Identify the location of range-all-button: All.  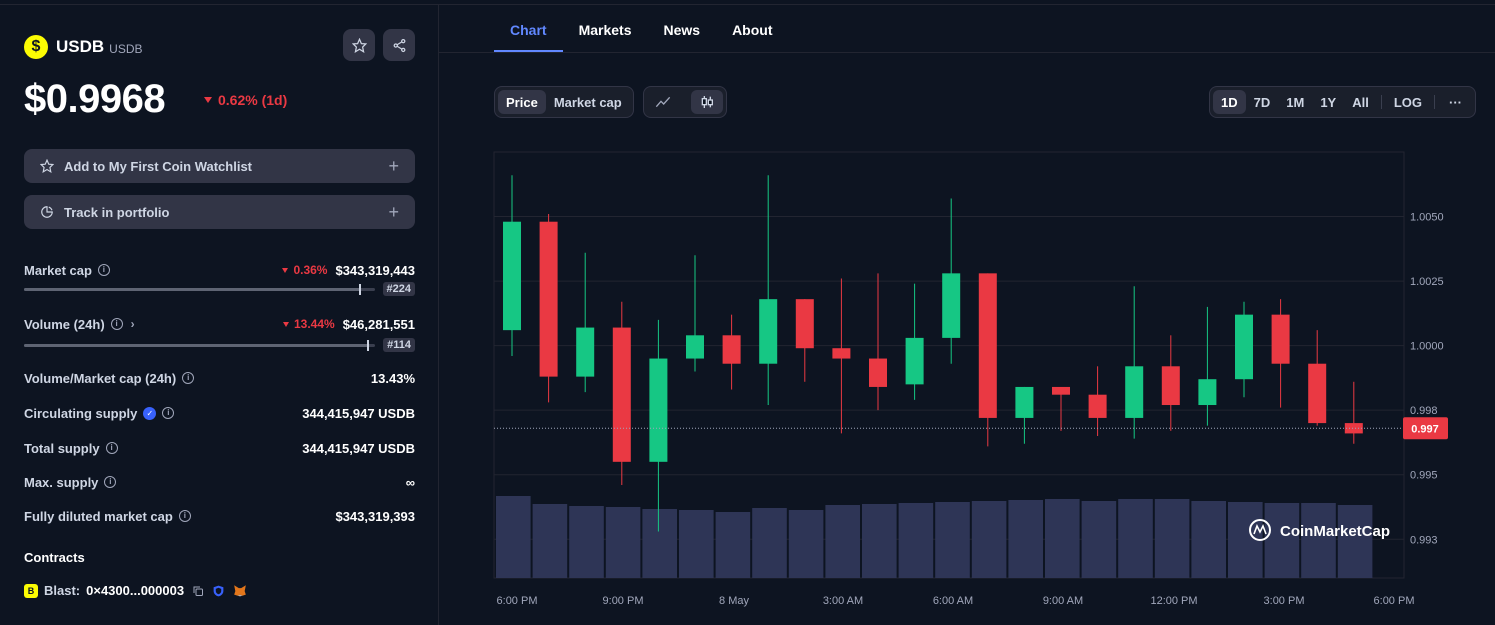
(1360, 102).